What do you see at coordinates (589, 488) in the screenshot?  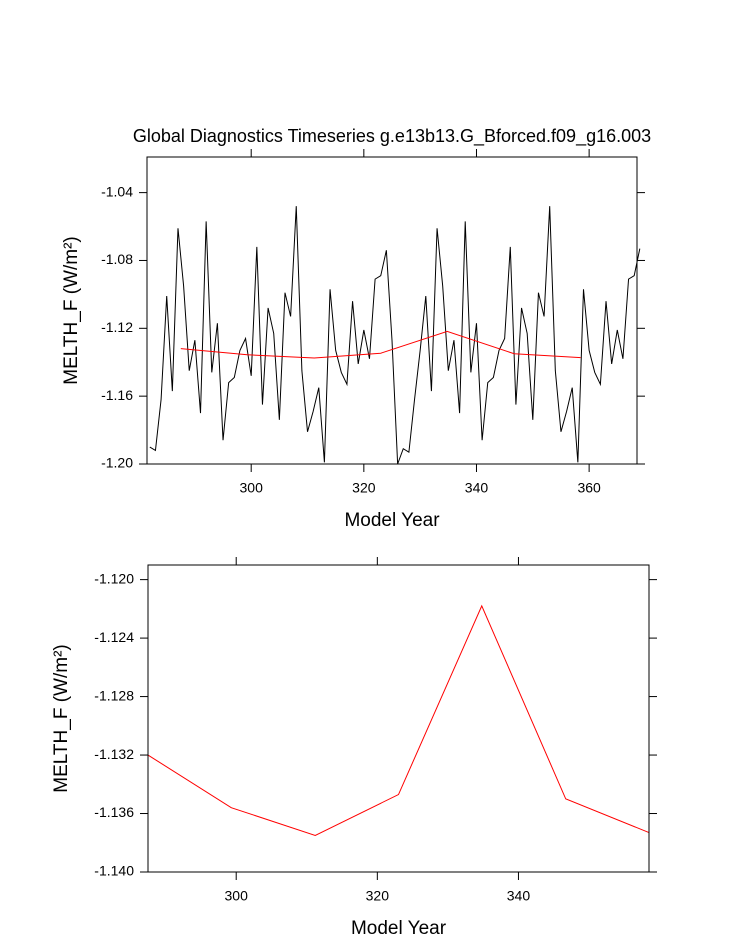 I see `x-tick-label: 360` at bounding box center [589, 488].